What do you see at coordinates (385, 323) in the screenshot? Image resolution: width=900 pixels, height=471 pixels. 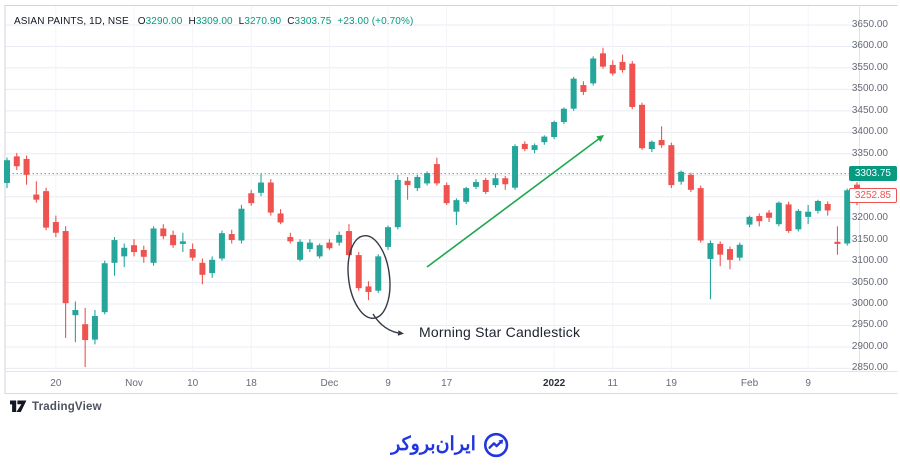 I see `annotation-arrow-line` at bounding box center [385, 323].